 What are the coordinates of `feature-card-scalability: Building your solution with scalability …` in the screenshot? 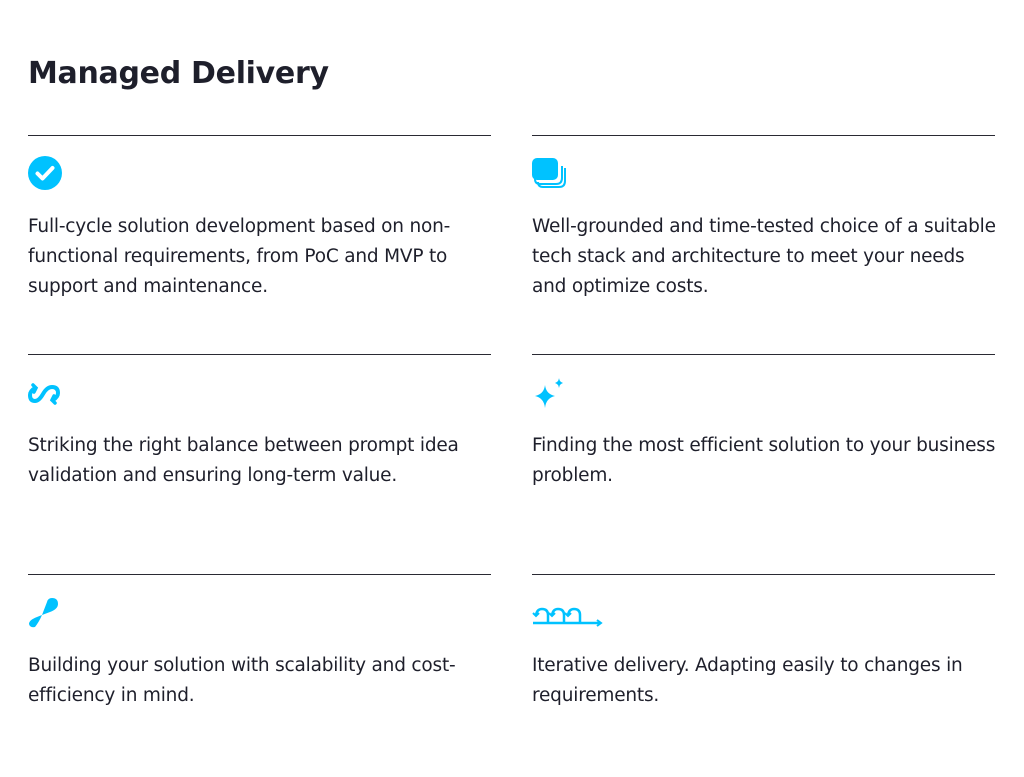 It's located at (259, 674).